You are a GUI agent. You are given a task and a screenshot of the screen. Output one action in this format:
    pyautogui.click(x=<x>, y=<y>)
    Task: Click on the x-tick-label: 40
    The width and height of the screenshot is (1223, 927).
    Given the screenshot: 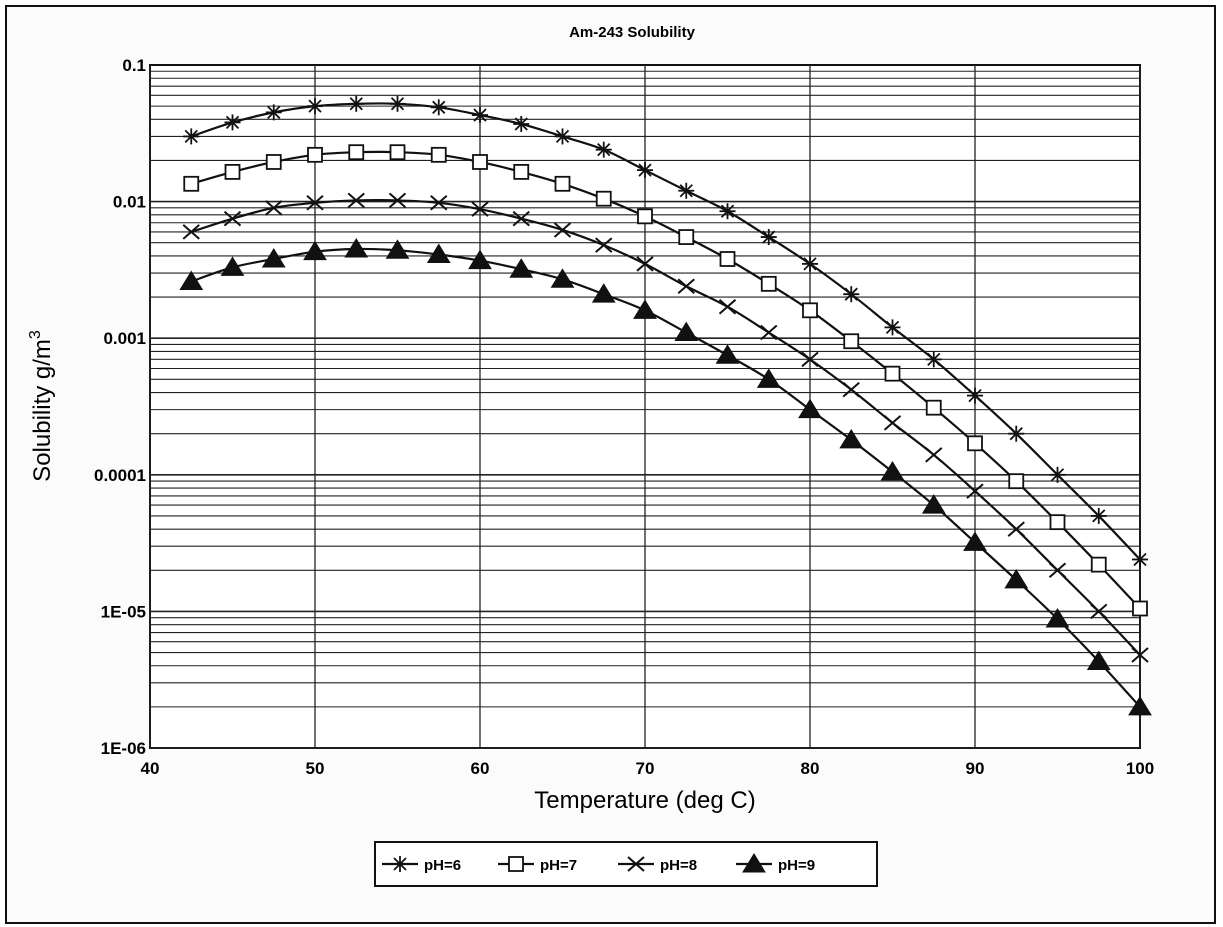 What is the action you would take?
    pyautogui.click(x=150, y=768)
    